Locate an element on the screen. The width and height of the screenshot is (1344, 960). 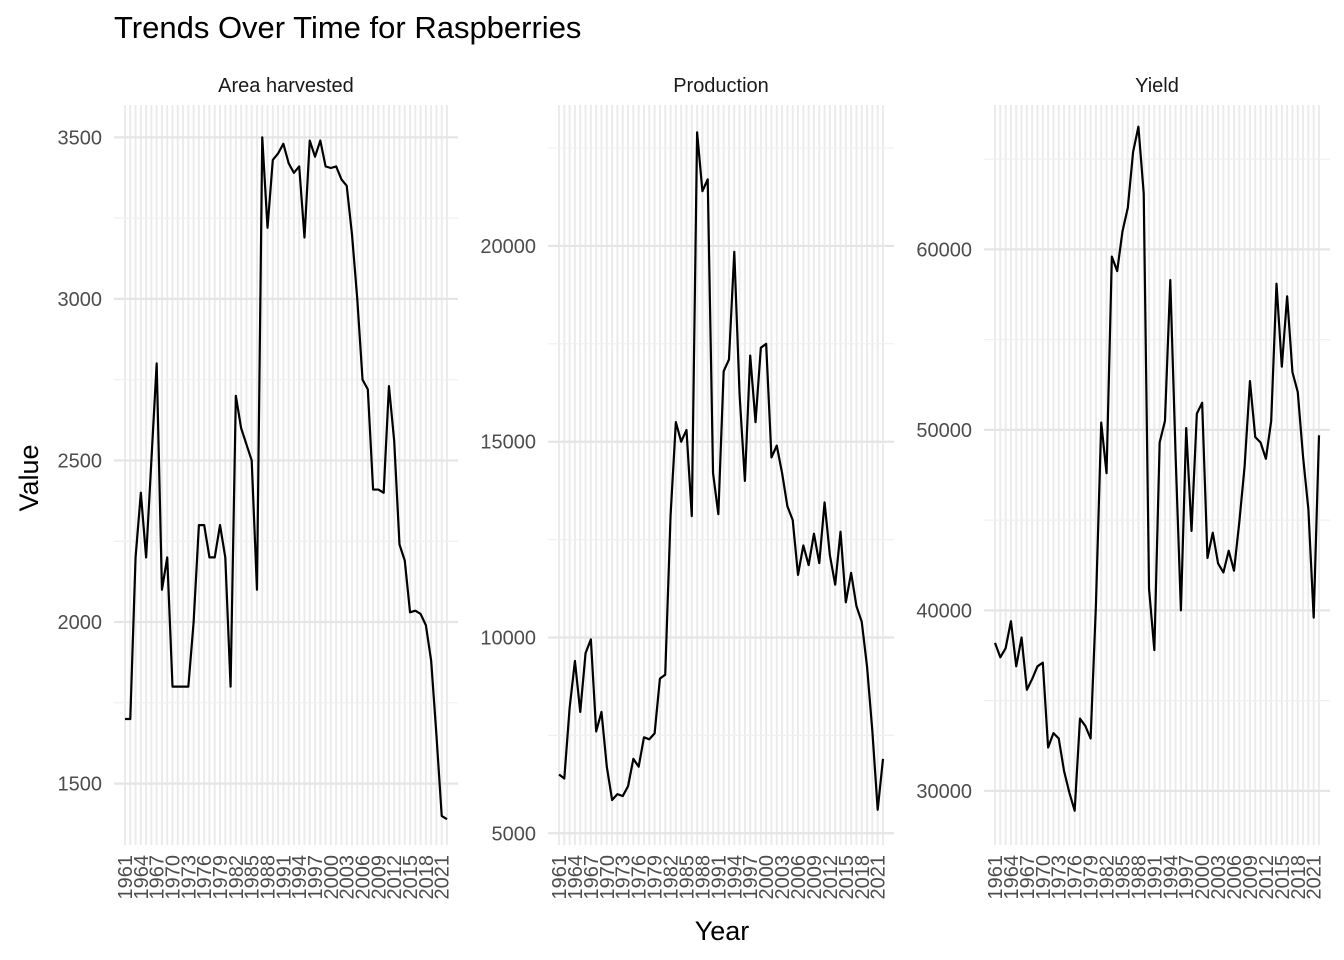
facet-strip-label: Area harvested is located at coordinates (286, 86).